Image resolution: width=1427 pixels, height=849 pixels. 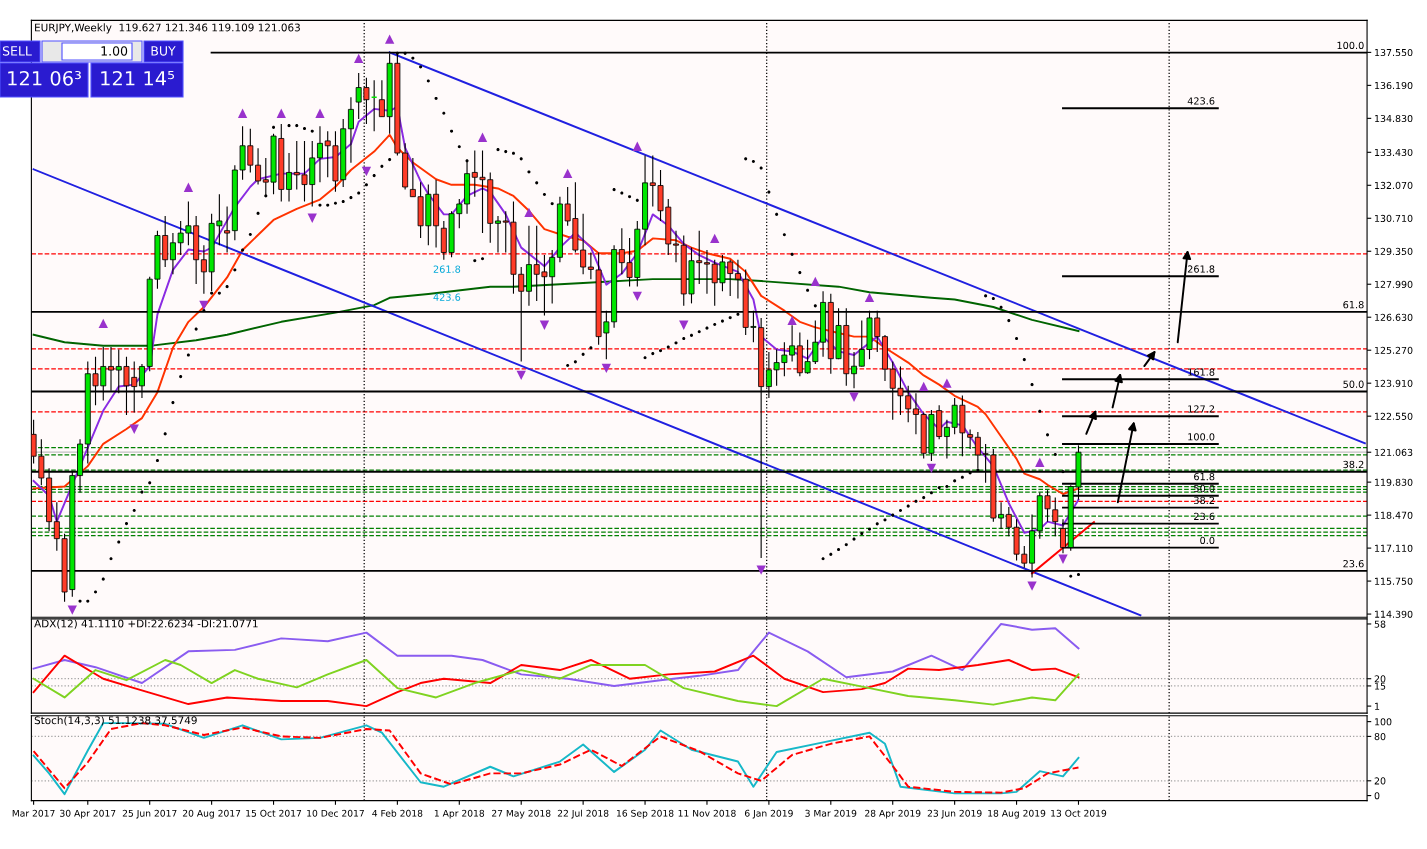 What do you see at coordinates (1394, 452) in the screenshot?
I see `y-tick-label: 121.063` at bounding box center [1394, 452].